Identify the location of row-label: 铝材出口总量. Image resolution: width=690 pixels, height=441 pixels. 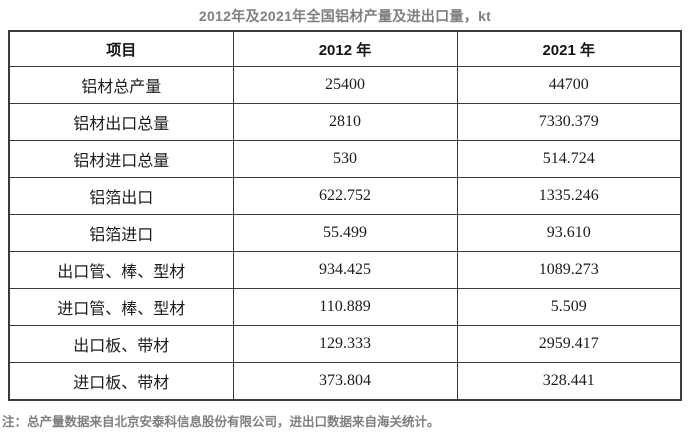
(121, 122).